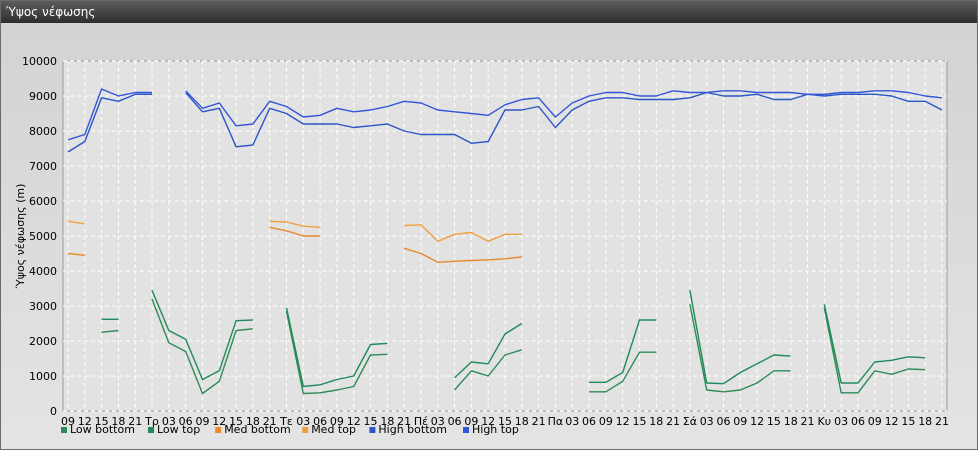 The image size is (978, 450). What do you see at coordinates (151, 421) in the screenshot?
I see `x-tick-label: Τρ` at bounding box center [151, 421].